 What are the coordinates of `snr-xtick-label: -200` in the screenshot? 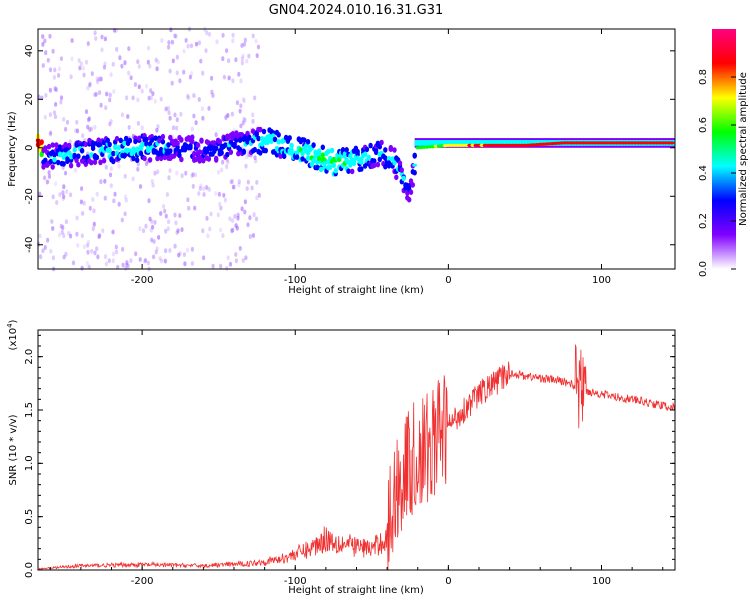 It's located at (142, 581).